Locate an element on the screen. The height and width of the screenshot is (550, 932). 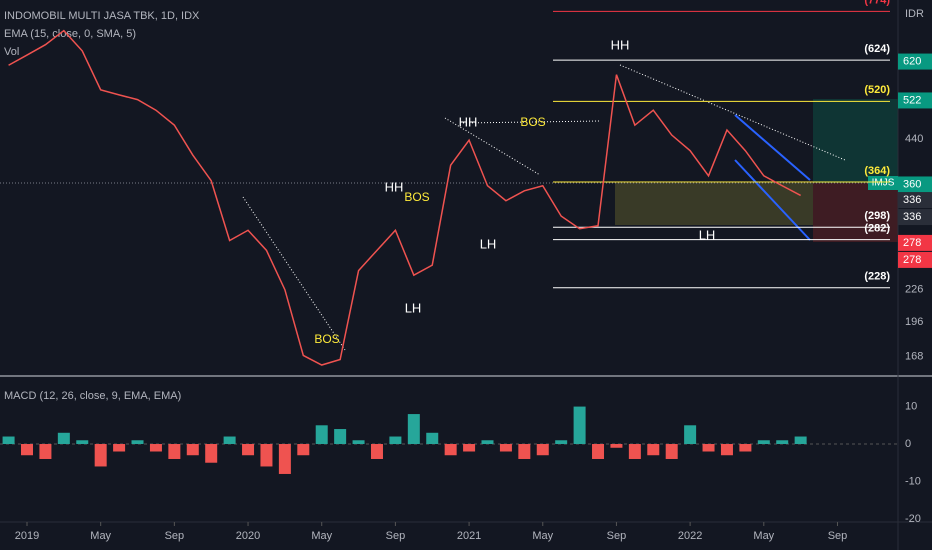
x-tick-label: 2020 is located at coordinates (248, 536).